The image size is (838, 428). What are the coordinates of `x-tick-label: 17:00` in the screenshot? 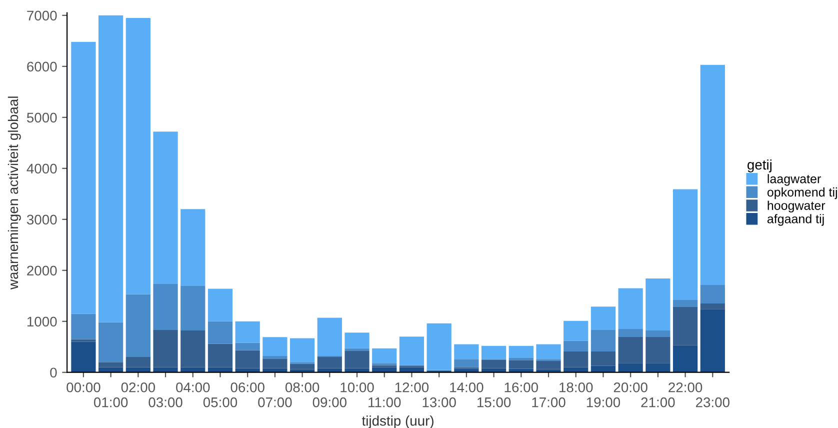 It's located at (549, 402).